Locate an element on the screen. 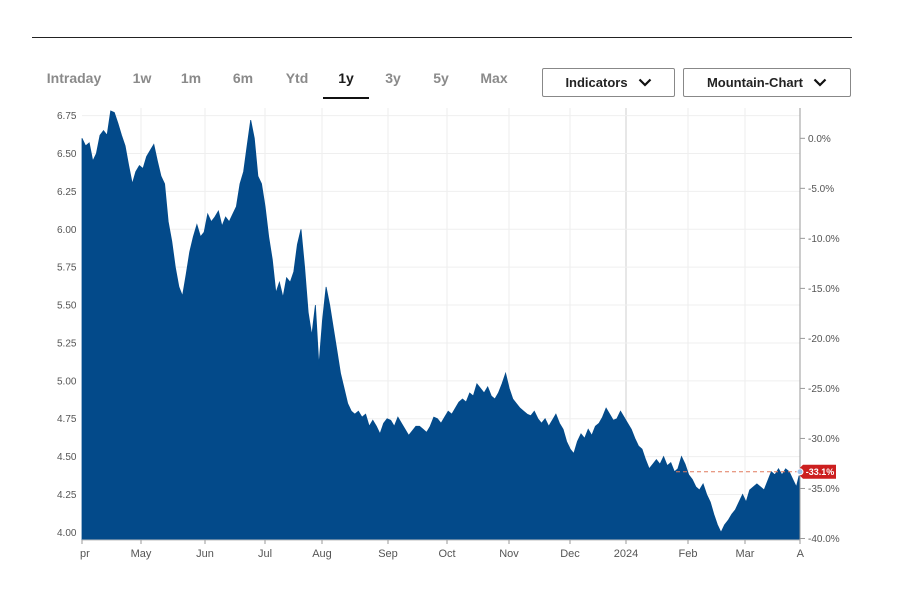  x-tick-label: Feb is located at coordinates (688, 554).